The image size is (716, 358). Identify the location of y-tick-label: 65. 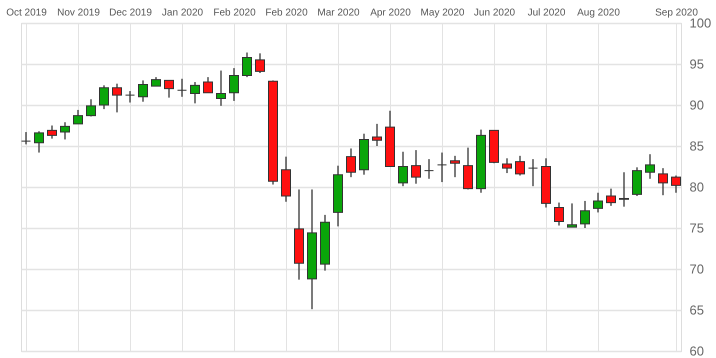
(697, 310).